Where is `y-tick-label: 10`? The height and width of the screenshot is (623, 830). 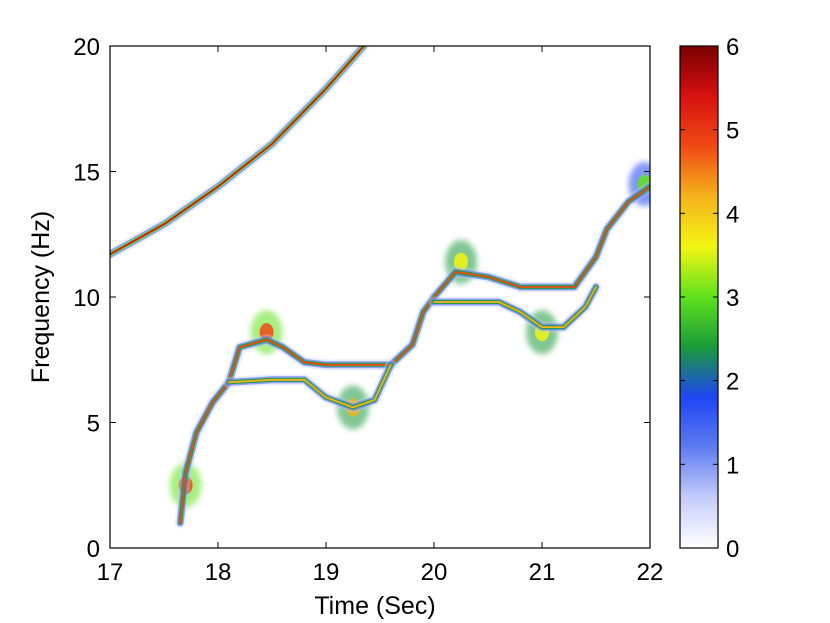
y-tick-label: 10 is located at coordinates (86, 298).